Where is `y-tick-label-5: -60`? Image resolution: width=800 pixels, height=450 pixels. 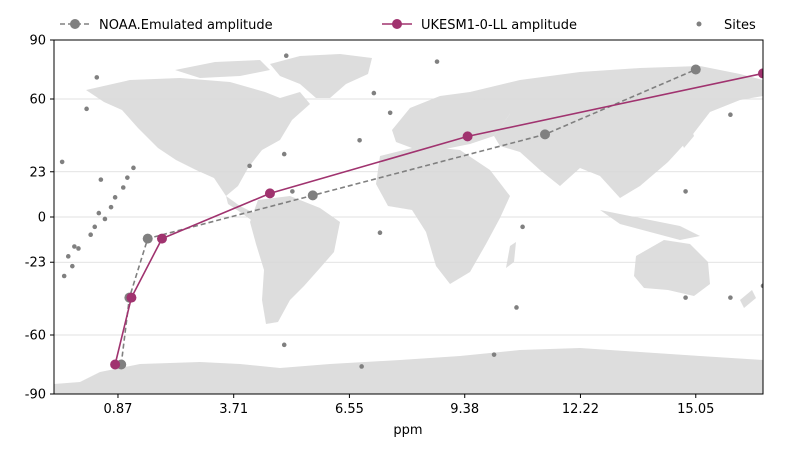 y-tick-label-5: -60 is located at coordinates (35, 336).